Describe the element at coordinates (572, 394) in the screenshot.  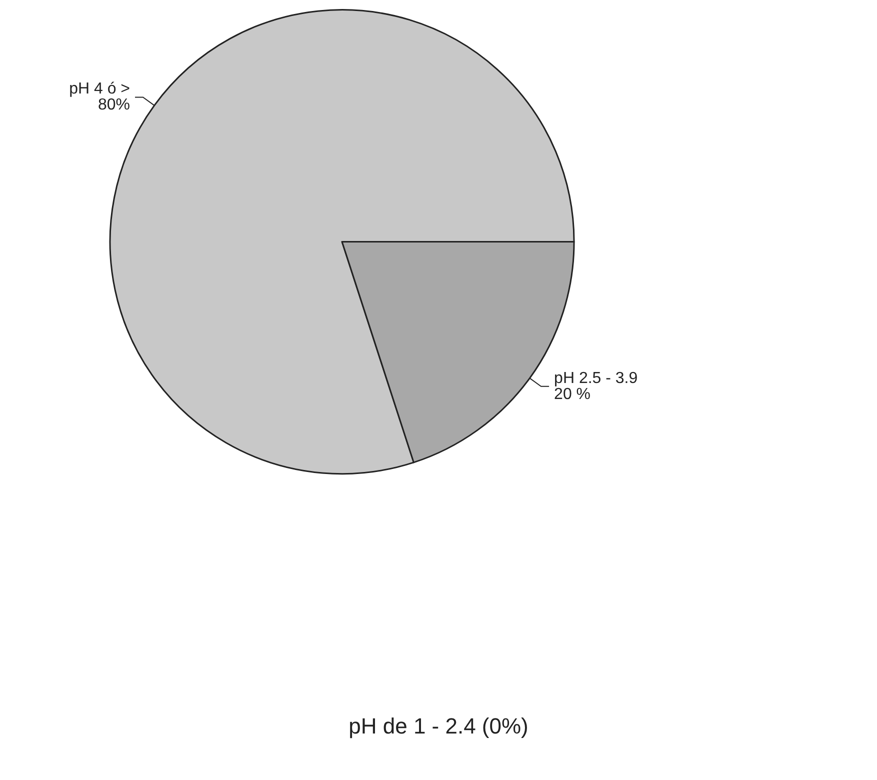
I see `data-label: 20 %` at that location.